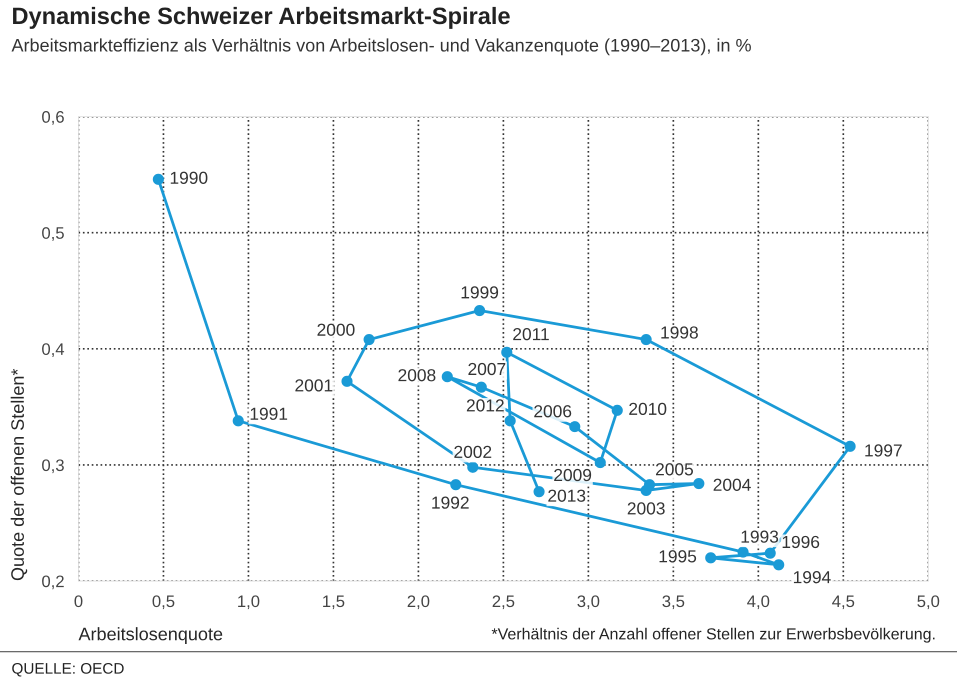  I want to click on annotation: 2011, so click(531, 334).